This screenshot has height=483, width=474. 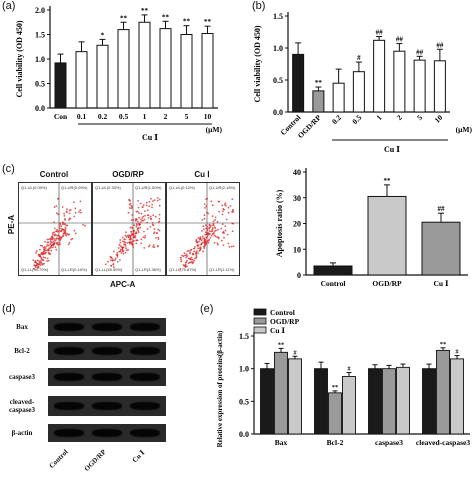 I want to click on x-tick-label: 5, so click(x=419, y=117).